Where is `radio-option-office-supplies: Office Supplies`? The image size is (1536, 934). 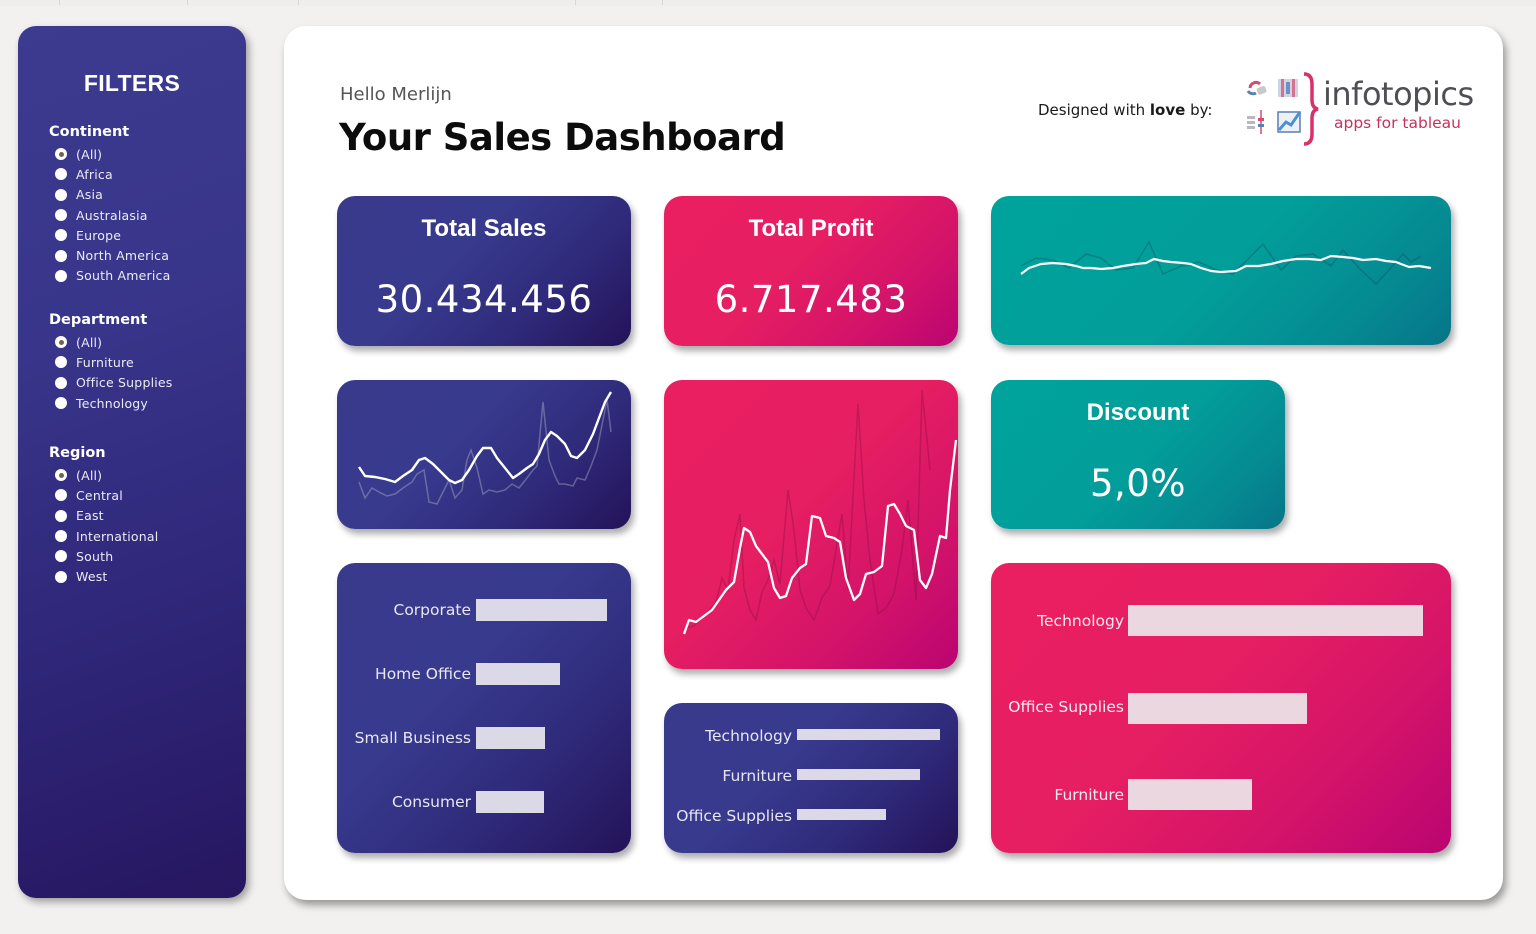
radio-option-office-supplies: Office Supplies is located at coordinates (111, 383).